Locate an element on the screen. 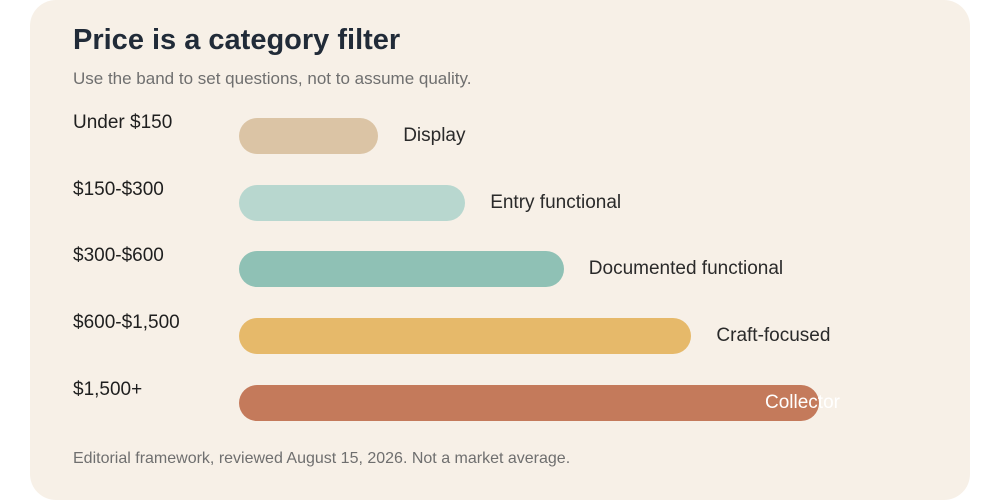 The width and height of the screenshot is (1000, 500). bar-row: $600-$1,500 Craft-focused is located at coordinates (500, 333).